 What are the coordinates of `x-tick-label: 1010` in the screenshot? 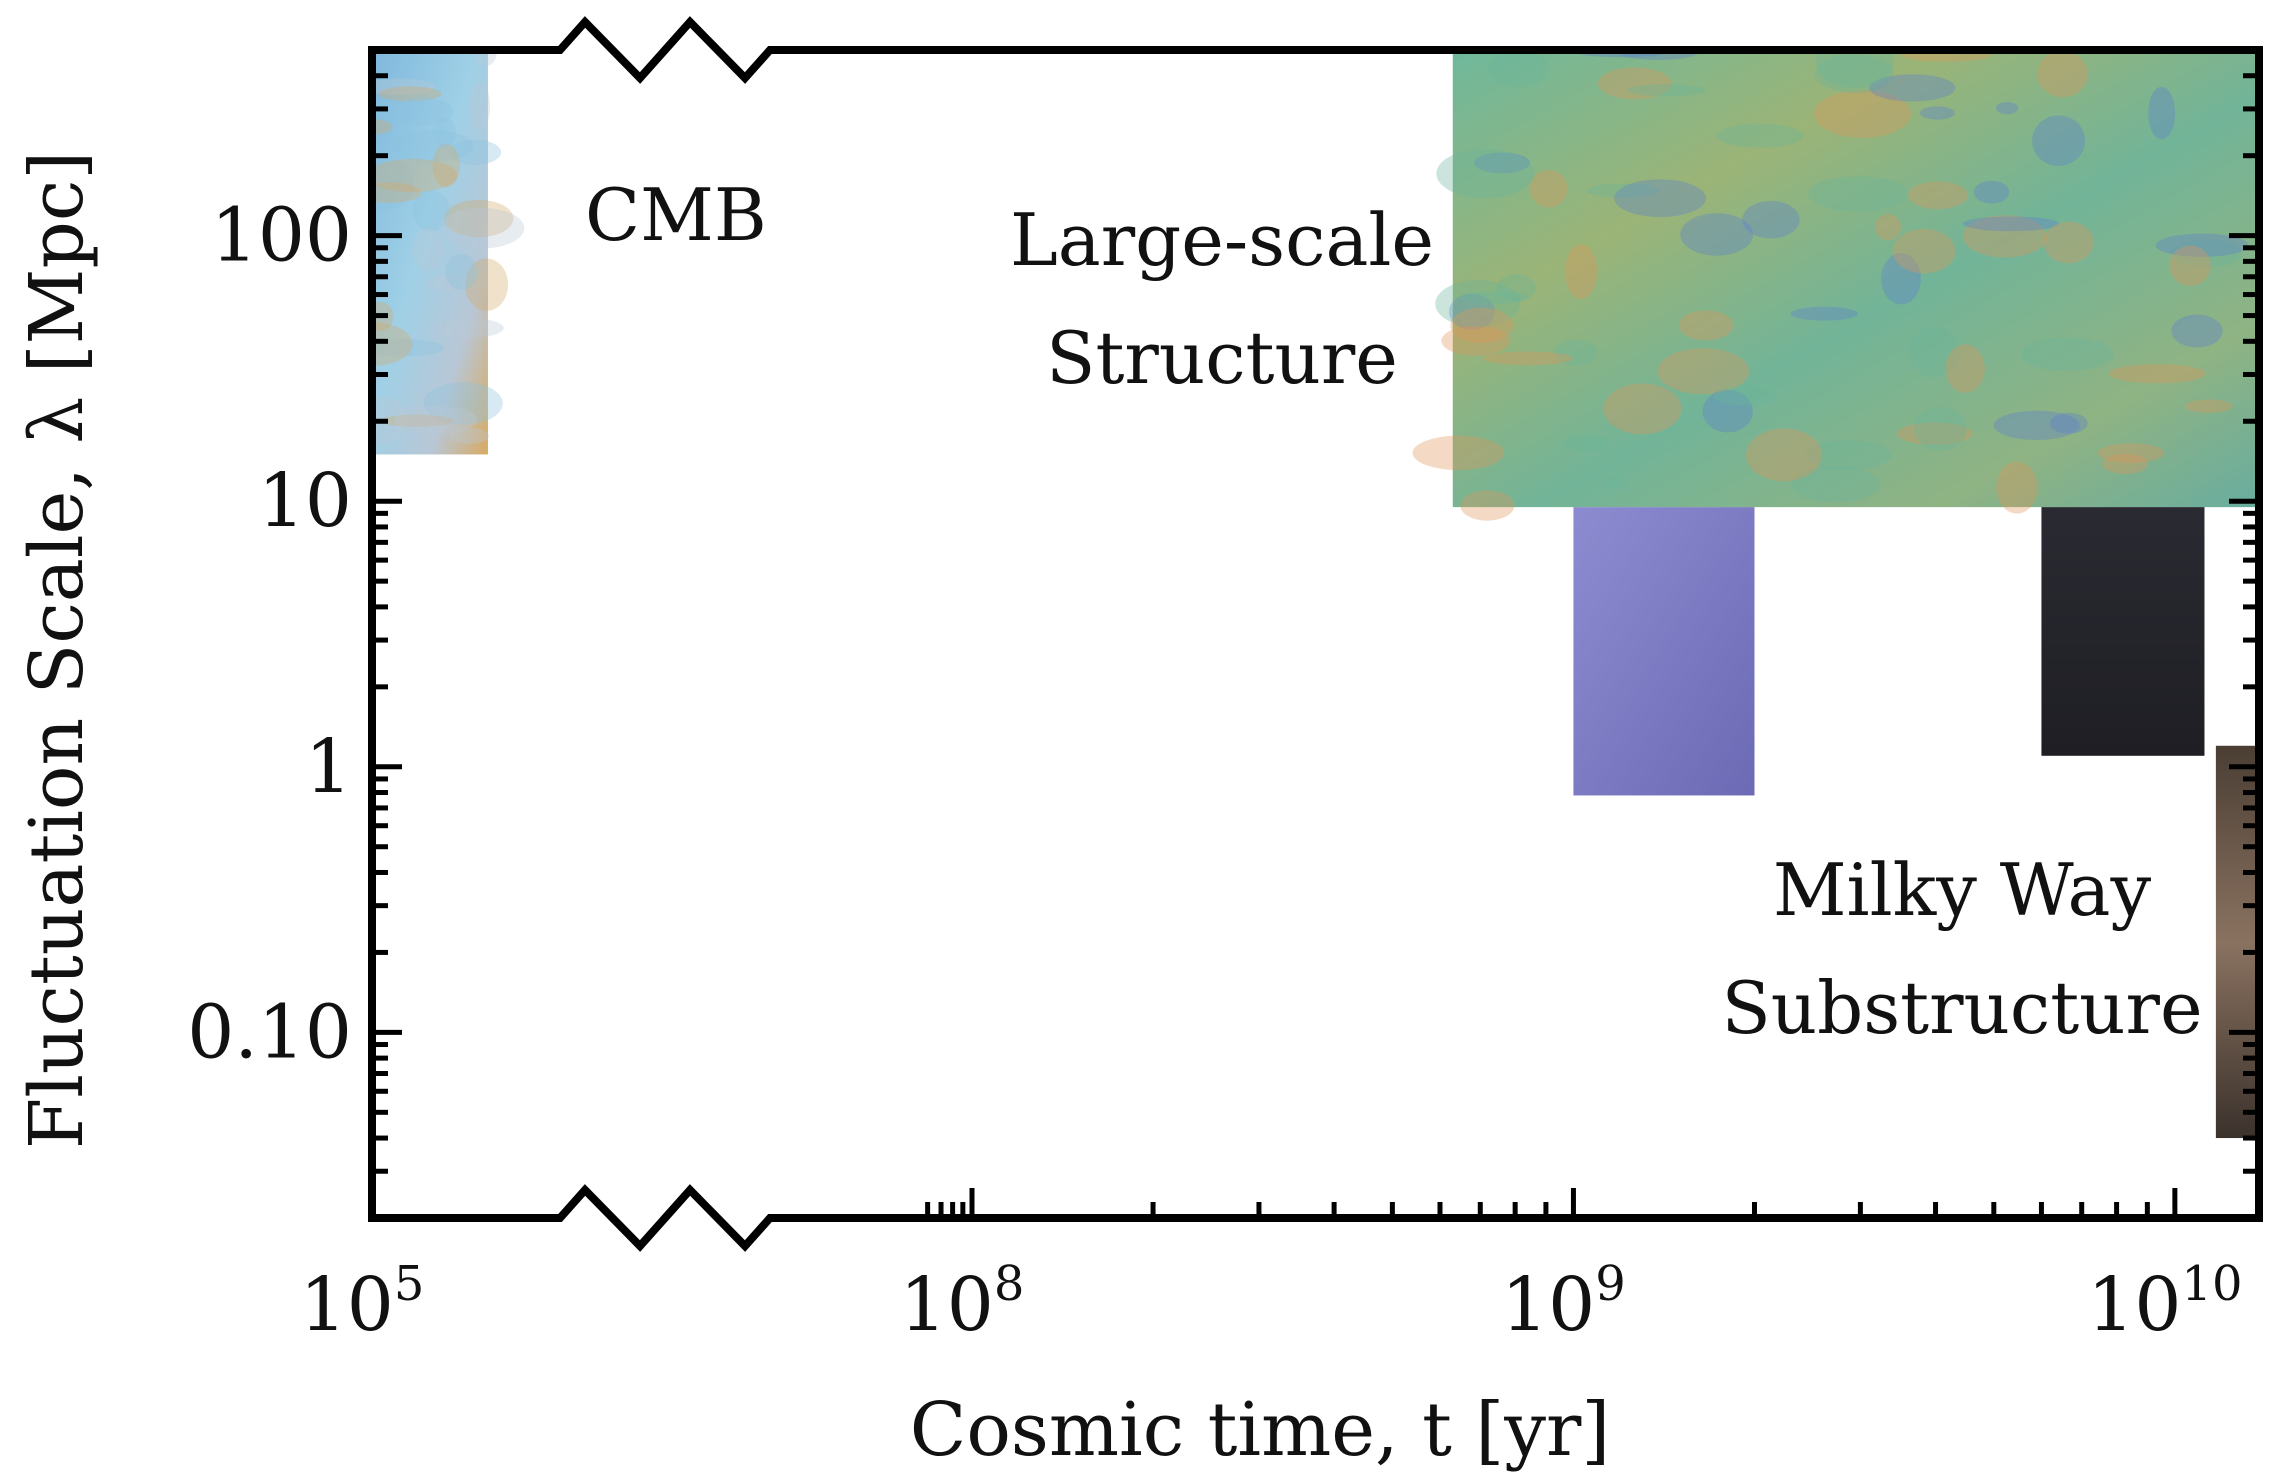 It's located at (2164, 1302).